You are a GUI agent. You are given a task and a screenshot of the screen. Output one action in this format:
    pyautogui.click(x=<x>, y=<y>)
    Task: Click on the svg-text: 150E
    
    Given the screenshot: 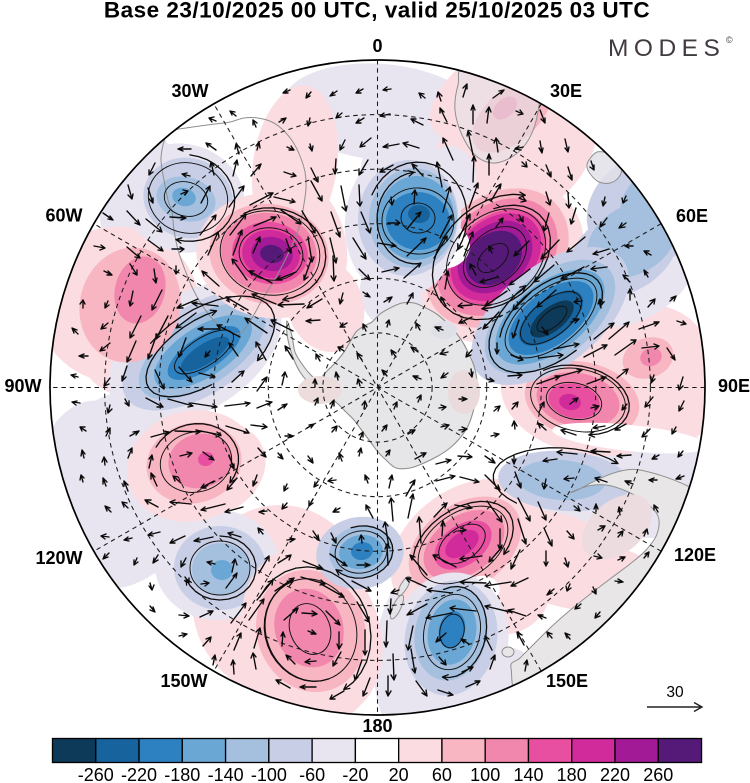 What is the action you would take?
    pyautogui.click(x=567, y=681)
    